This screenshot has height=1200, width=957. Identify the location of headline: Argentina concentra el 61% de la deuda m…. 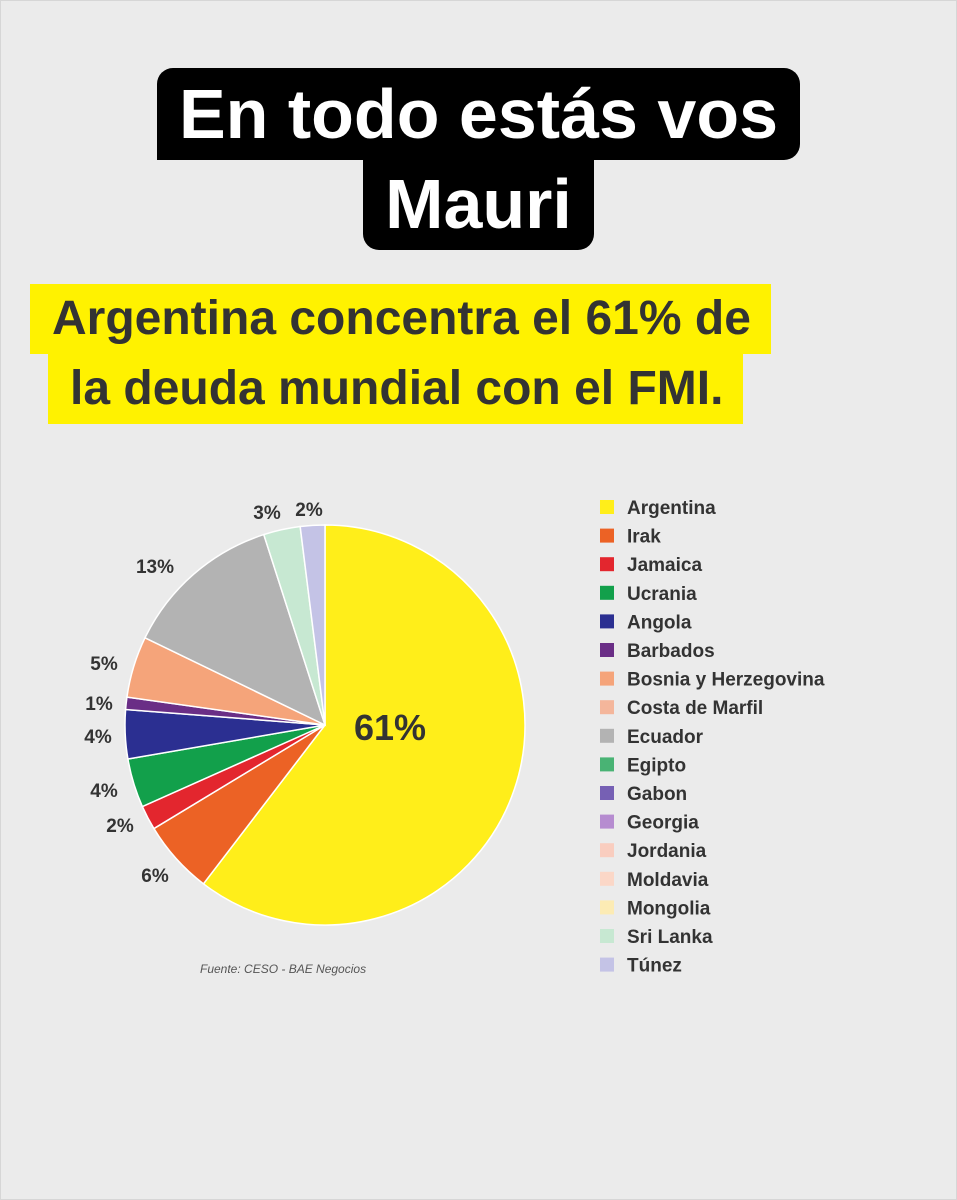
(480, 354).